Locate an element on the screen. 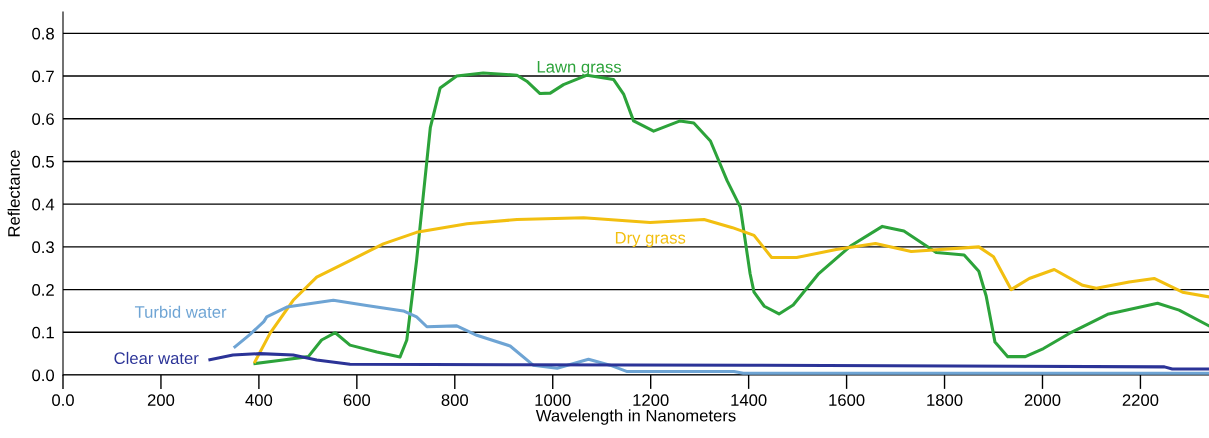 This screenshot has width=1209, height=438. series-label: Turbid water is located at coordinates (180, 311).